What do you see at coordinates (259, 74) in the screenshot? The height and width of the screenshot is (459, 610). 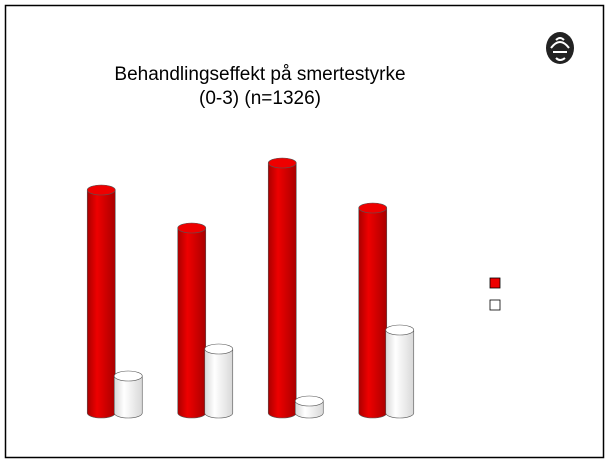 I see `chart-title: Behandlingseffekt på smertestyrke` at bounding box center [259, 74].